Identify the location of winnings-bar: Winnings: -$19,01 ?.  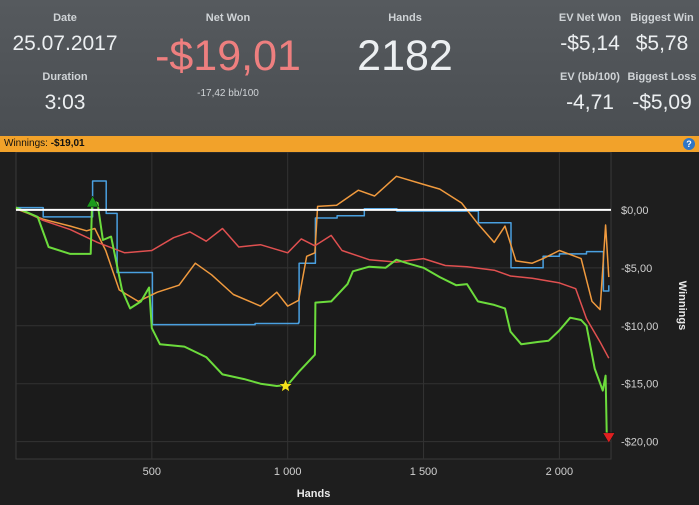
(349, 144).